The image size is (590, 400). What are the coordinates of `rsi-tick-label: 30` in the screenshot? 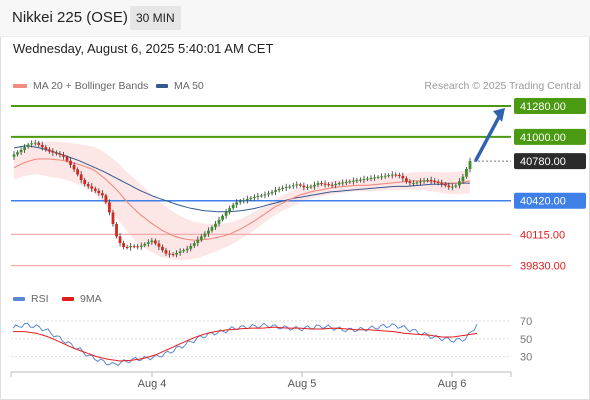 It's located at (526, 358).